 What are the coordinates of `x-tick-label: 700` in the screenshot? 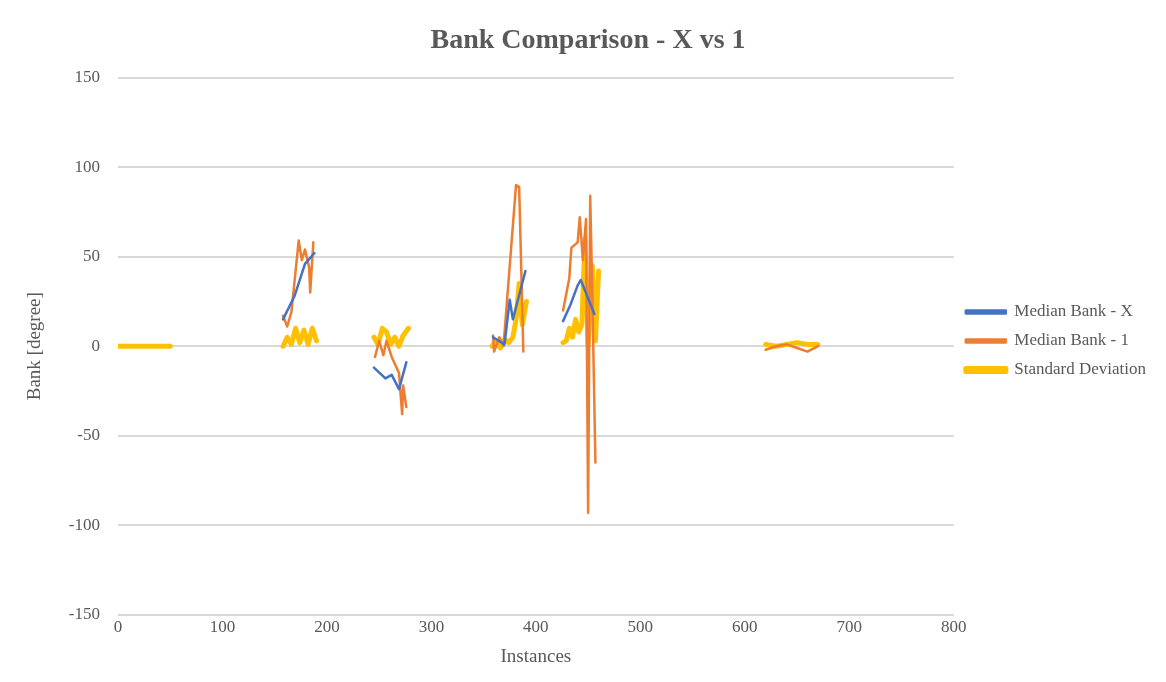 It's located at (849, 627).